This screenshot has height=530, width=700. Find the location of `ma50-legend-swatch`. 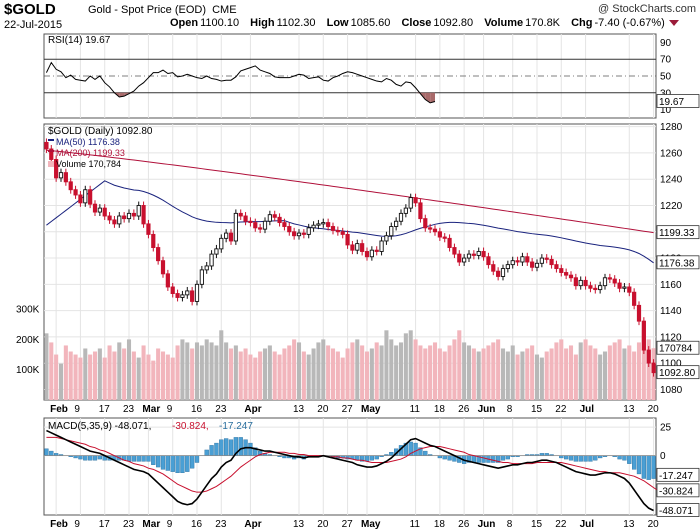

ma50-legend-swatch is located at coordinates (51, 140).